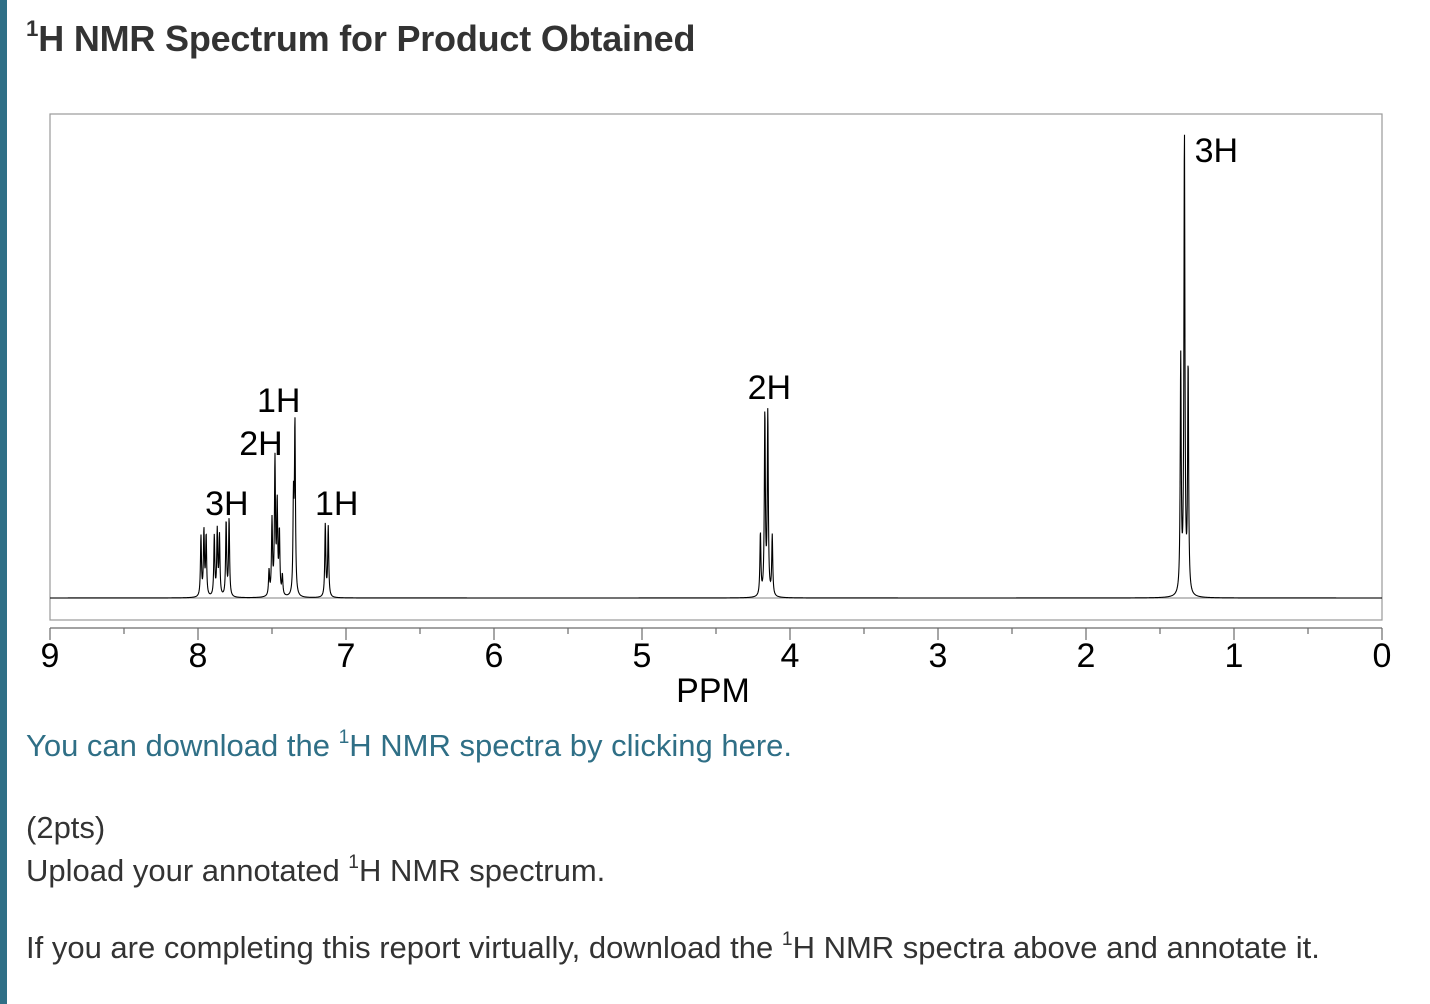 The height and width of the screenshot is (1004, 1430). I want to click on x-tick-label: 5, so click(642, 656).